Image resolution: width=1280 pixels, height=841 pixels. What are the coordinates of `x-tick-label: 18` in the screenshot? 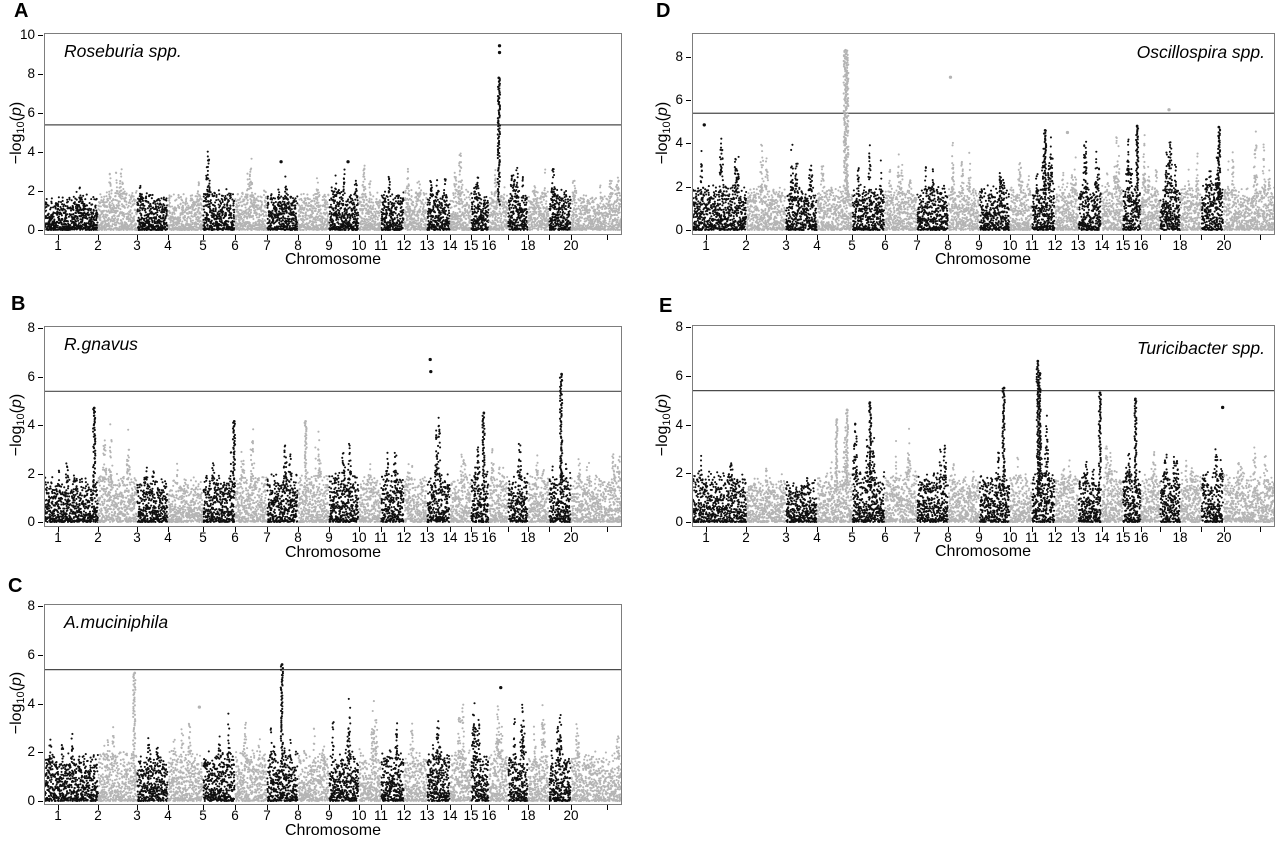 It's located at (528, 815).